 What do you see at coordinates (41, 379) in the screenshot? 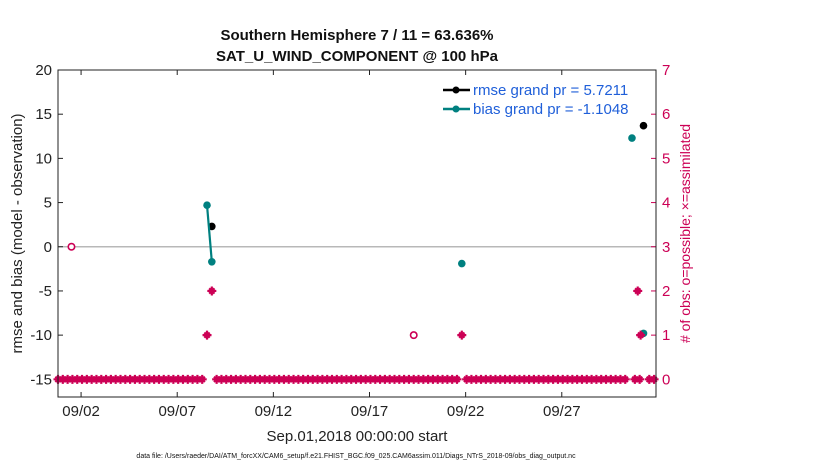
I see `y-left-tick-label: -15` at bounding box center [41, 379].